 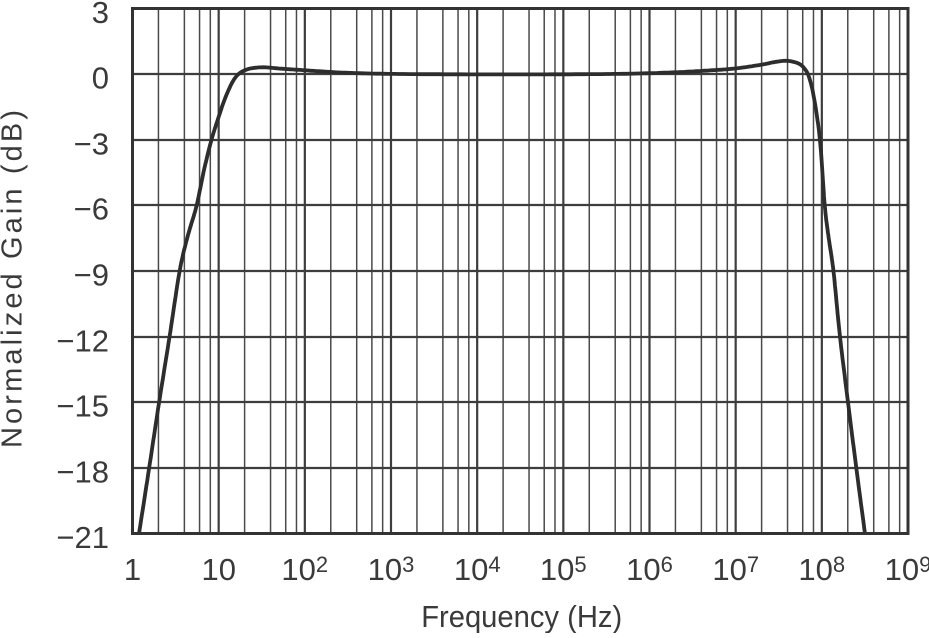 I want to click on svg-text: −6, so click(x=91, y=209).